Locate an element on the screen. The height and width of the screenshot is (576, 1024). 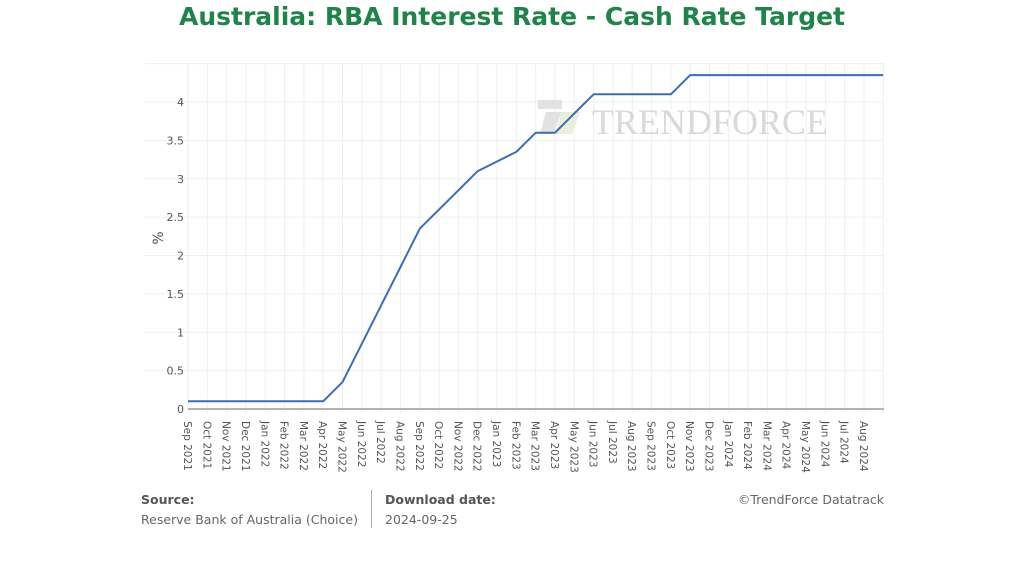
x-tick-label: May 2023 is located at coordinates (573, 447).